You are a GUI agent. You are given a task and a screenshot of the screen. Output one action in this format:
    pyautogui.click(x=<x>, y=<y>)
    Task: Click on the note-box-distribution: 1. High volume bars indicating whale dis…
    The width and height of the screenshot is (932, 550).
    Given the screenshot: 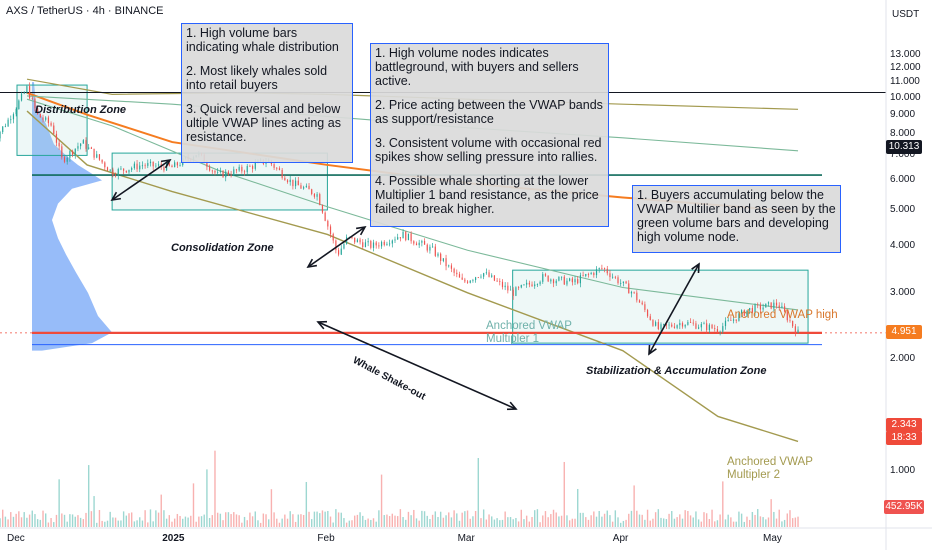 What is the action you would take?
    pyautogui.click(x=267, y=93)
    